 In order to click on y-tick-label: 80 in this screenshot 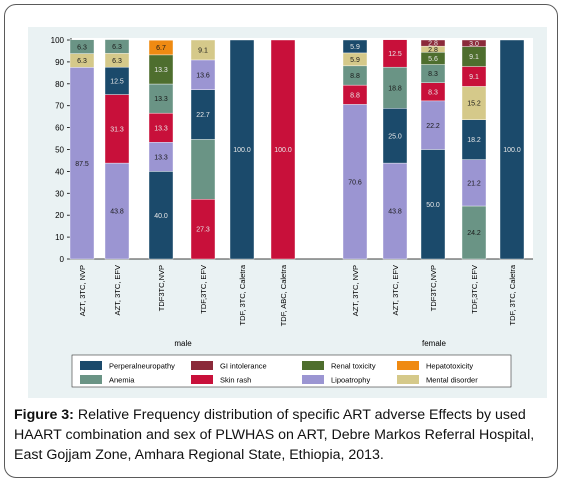, I will do `click(59, 84)`.